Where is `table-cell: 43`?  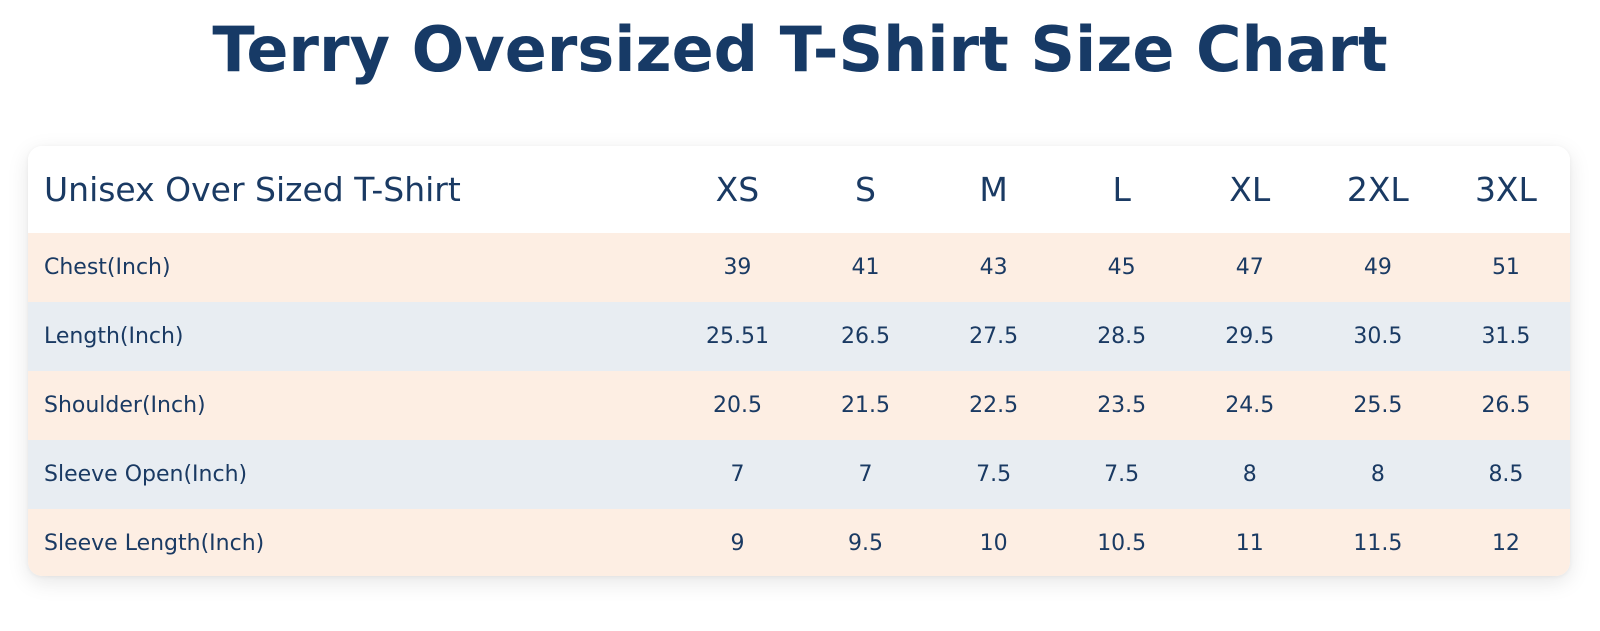 table-cell: 43 is located at coordinates (993, 267).